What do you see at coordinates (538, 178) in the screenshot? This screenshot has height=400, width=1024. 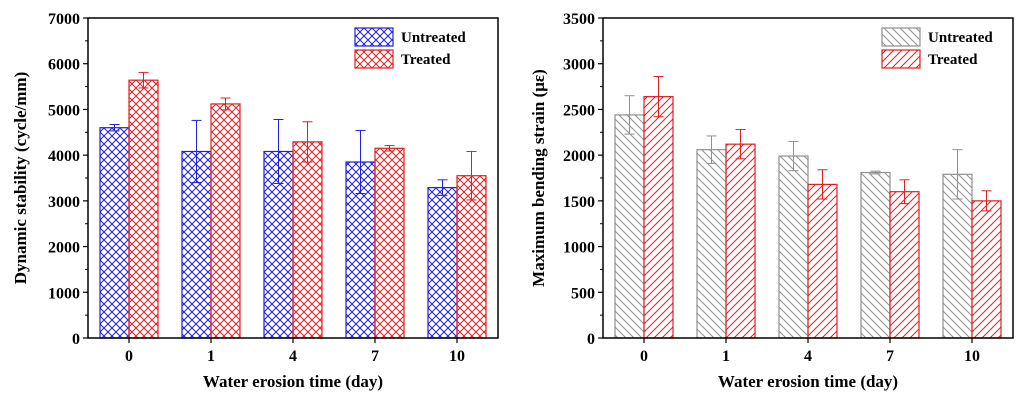 I see `y-axis-title: Maximum bending strain (με)` at bounding box center [538, 178].